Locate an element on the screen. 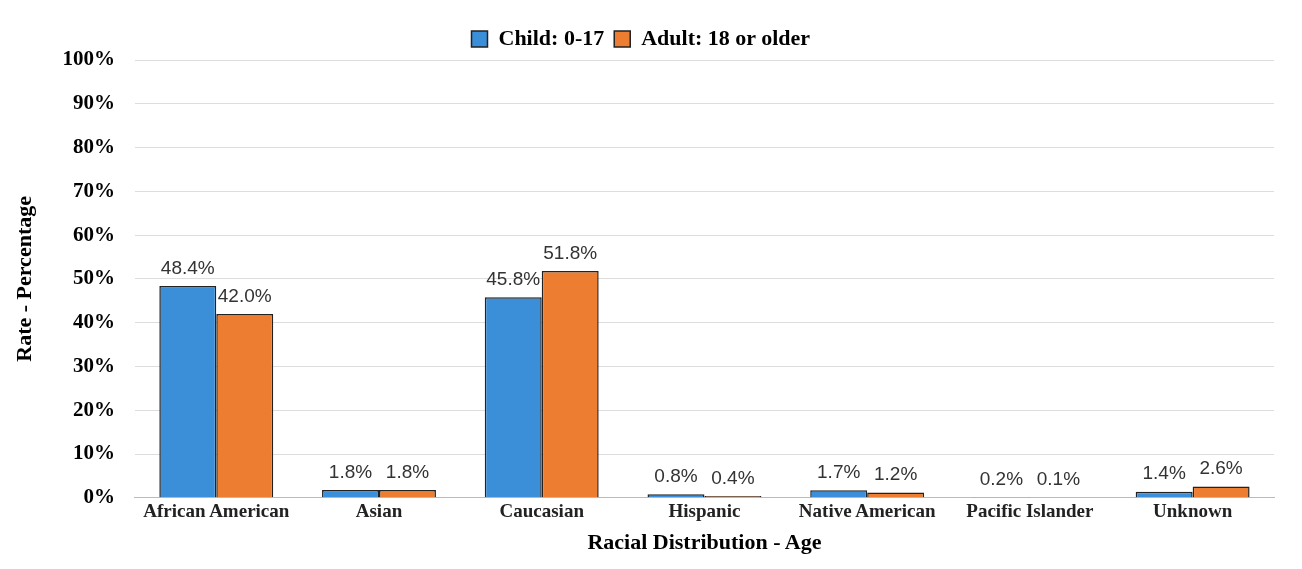  x-tick-label: Caucasian is located at coordinates (542, 511).